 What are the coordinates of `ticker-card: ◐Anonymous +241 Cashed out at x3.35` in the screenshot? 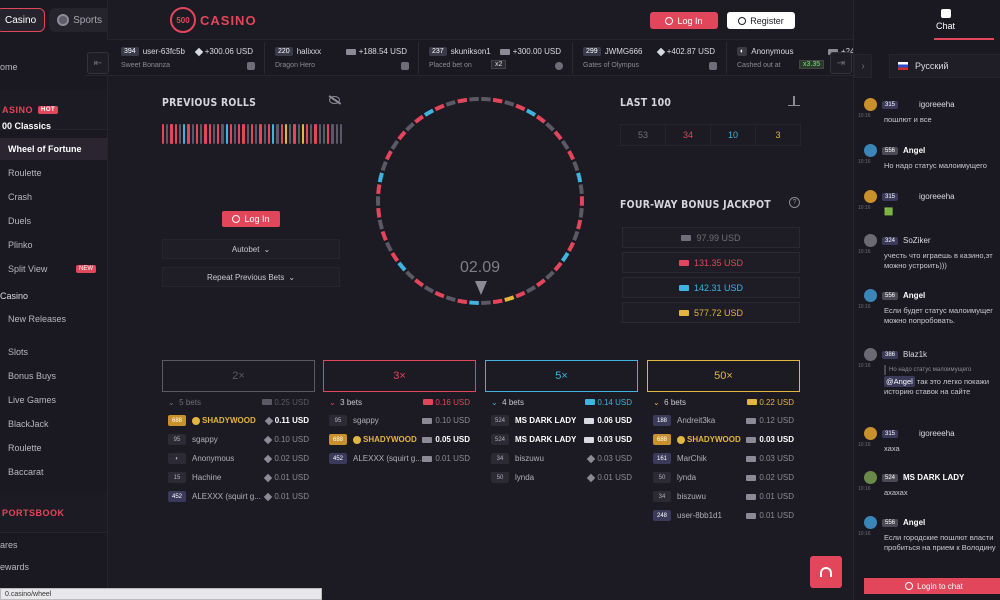 It's located at (792, 58).